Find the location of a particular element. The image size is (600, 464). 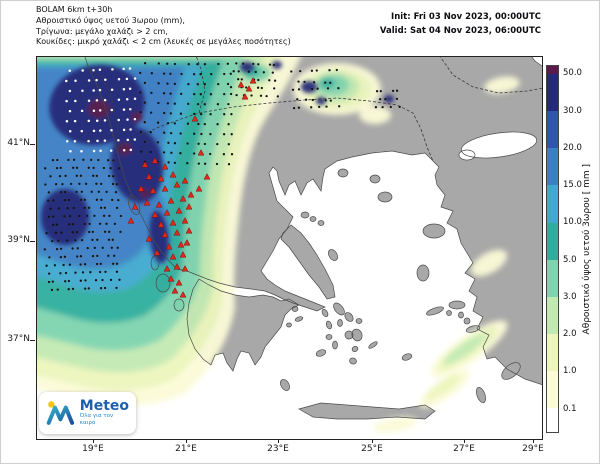

meteo-logo-icon is located at coordinates (60, 413).